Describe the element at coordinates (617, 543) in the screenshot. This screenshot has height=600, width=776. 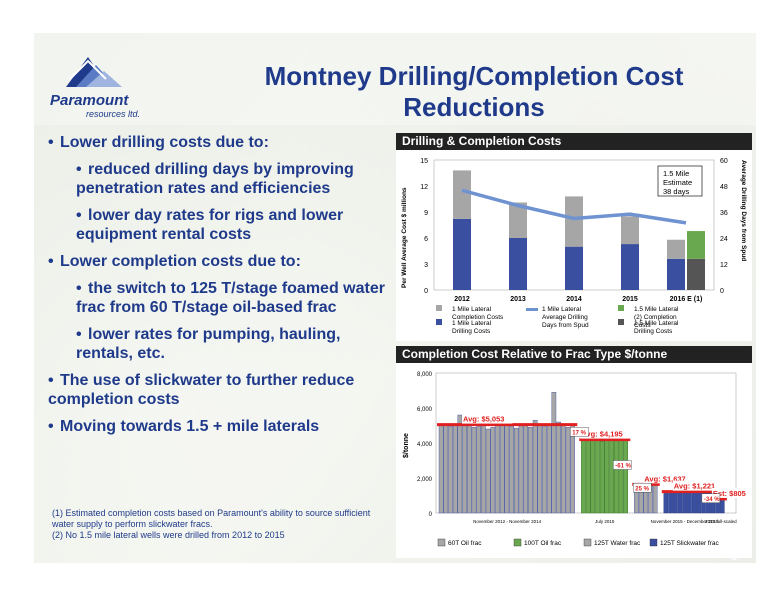
I see `legend-label: 125T Water frac` at that location.